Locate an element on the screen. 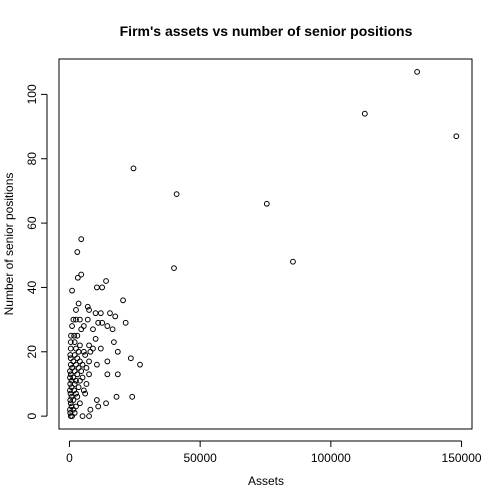  y-tick-label: 100 is located at coordinates (32, 94).